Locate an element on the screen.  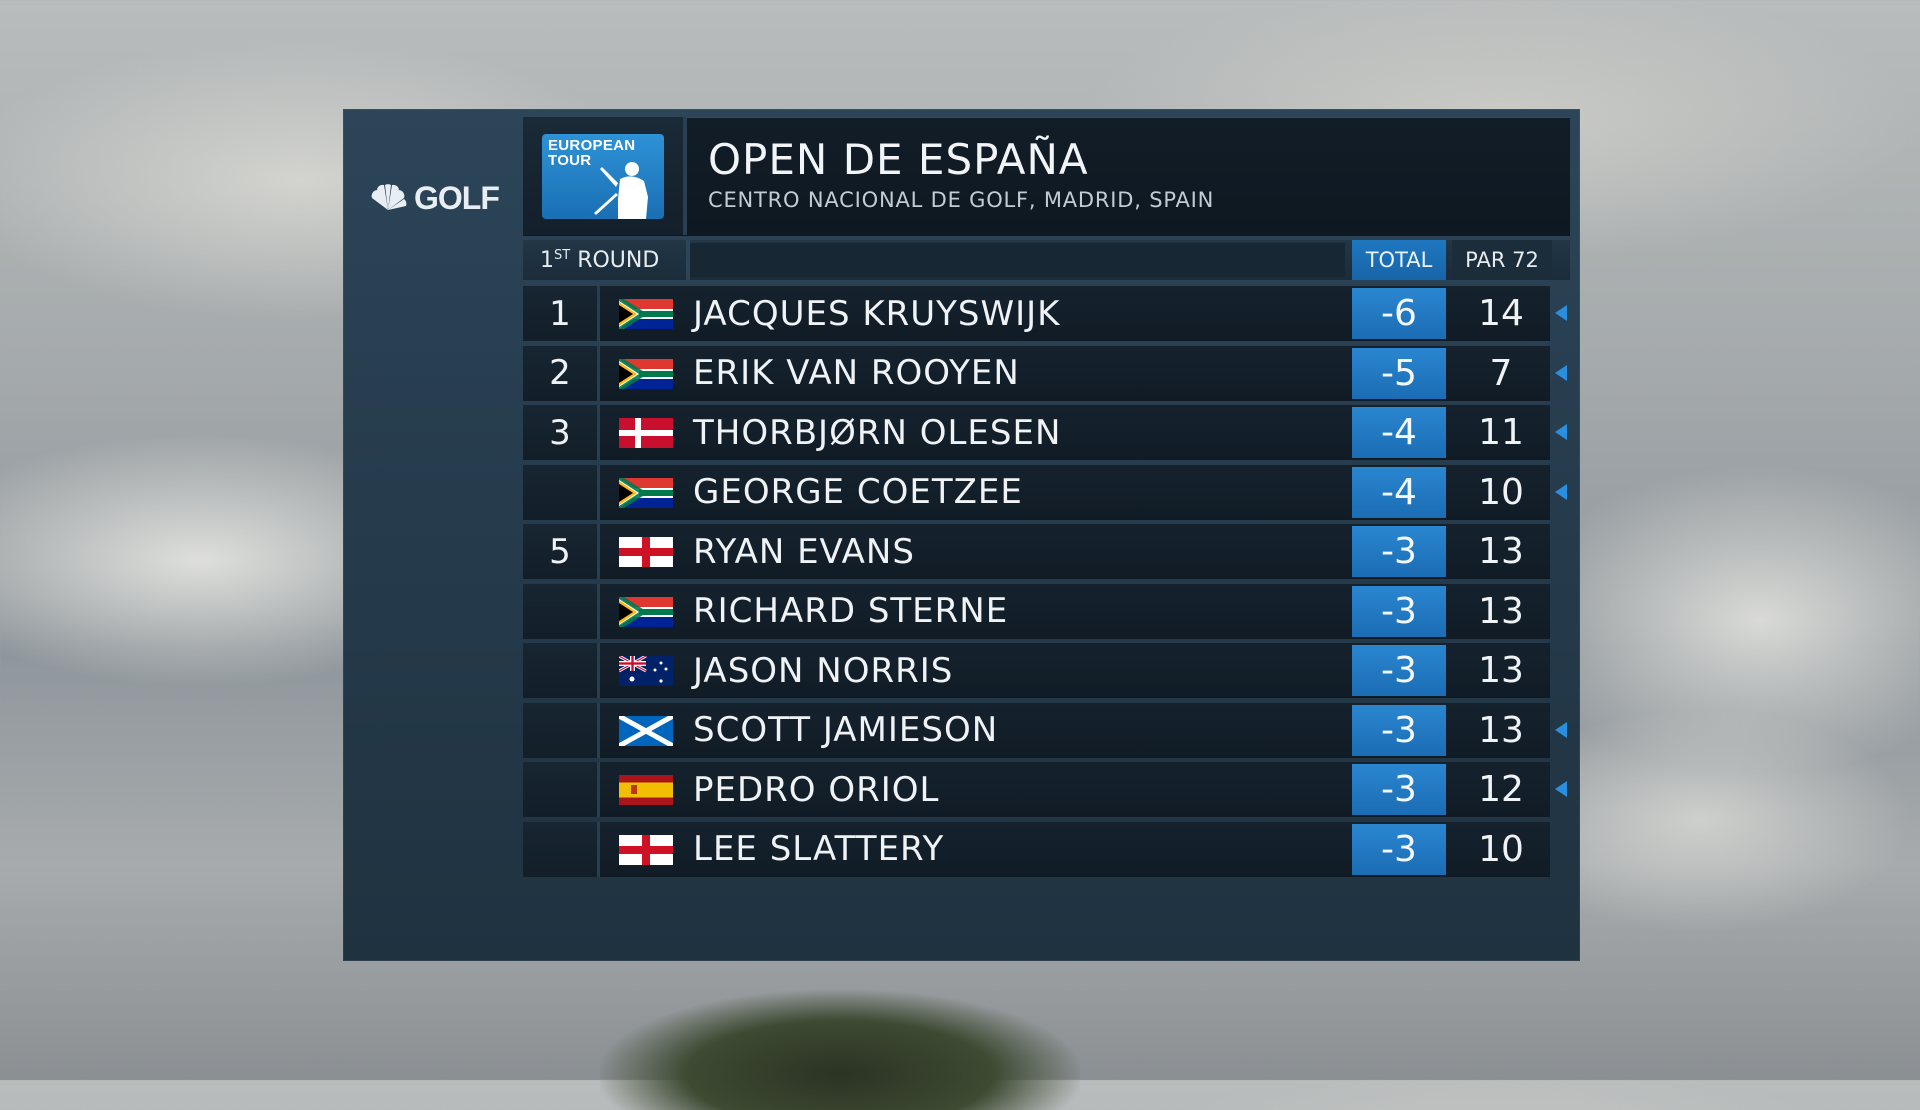
tour-logo-line1: EUROPEAN is located at coordinates (592, 145).